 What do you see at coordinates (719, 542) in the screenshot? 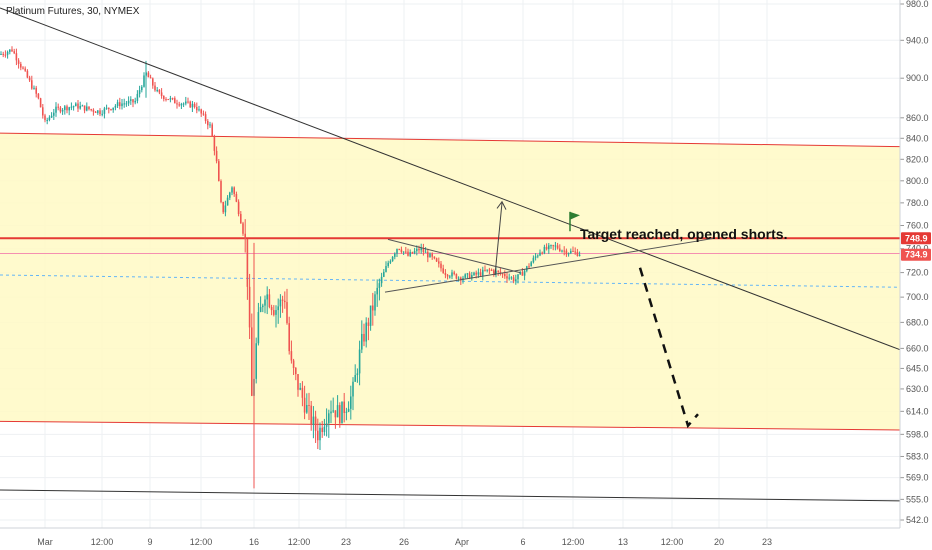
I see `x-tick-label: 20` at bounding box center [719, 542].